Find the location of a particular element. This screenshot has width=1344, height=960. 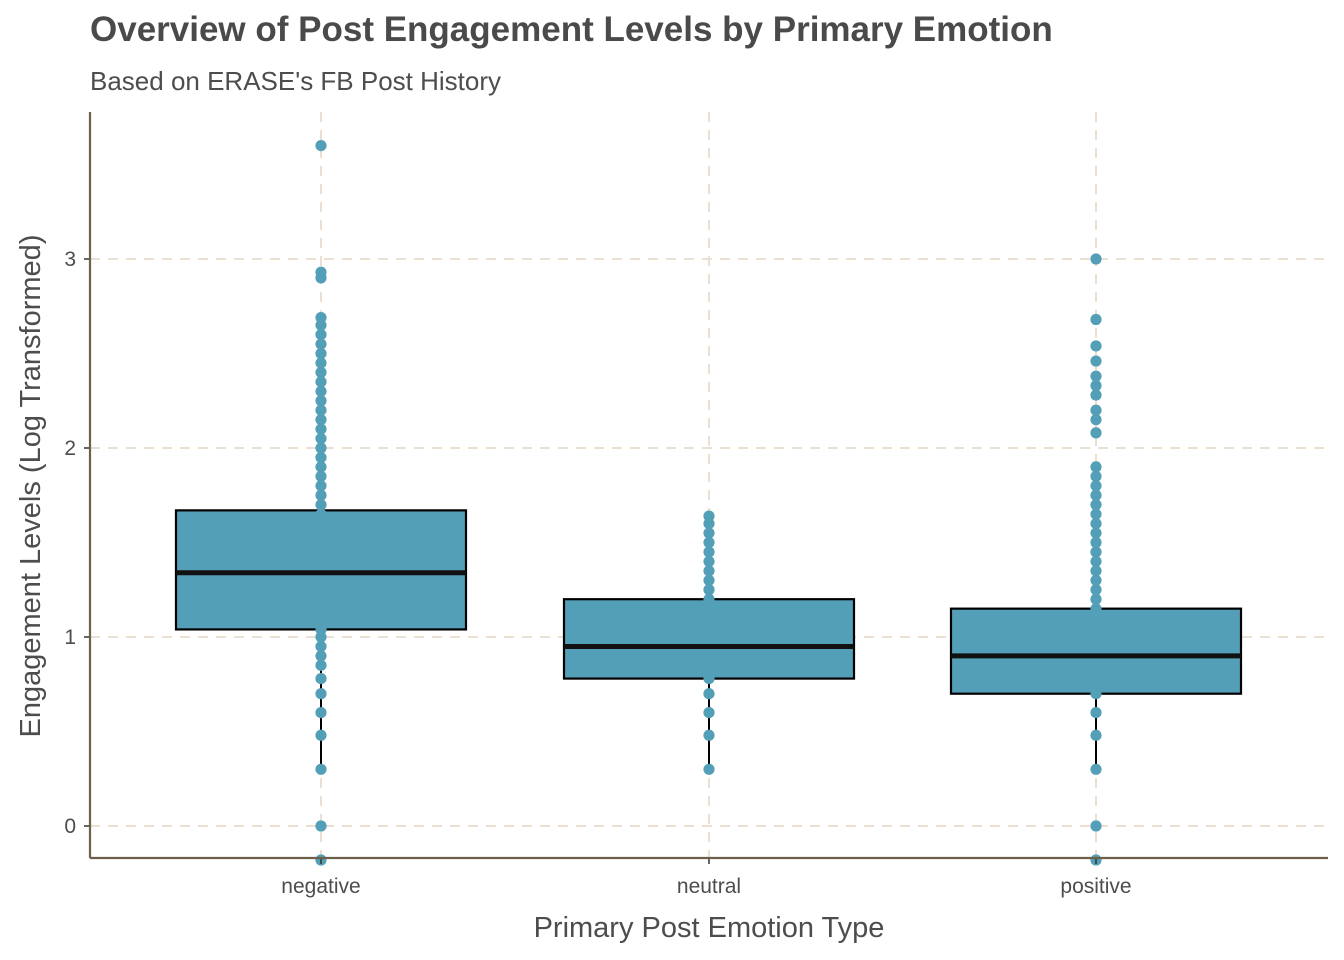

x-axis-title: Primary Post Emotion Type is located at coordinates (709, 928).